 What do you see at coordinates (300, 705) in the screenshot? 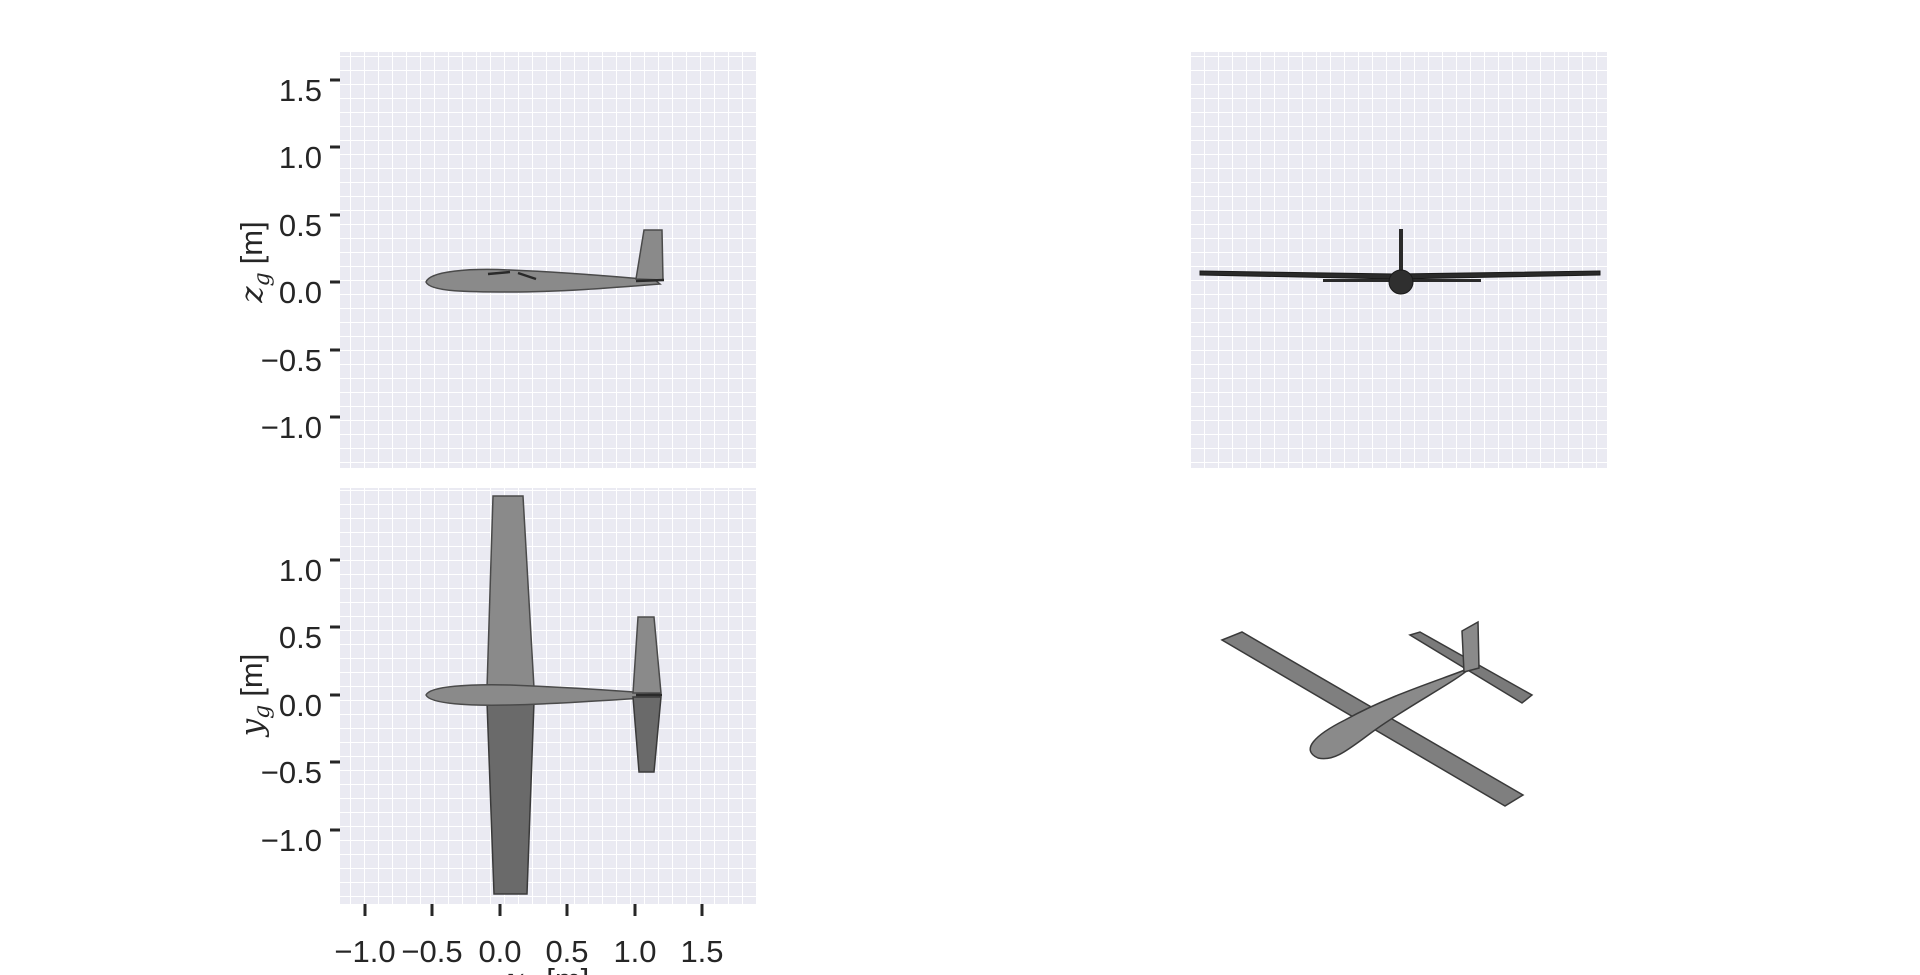
I see `top-y-tick-label: 0.0` at bounding box center [300, 705].